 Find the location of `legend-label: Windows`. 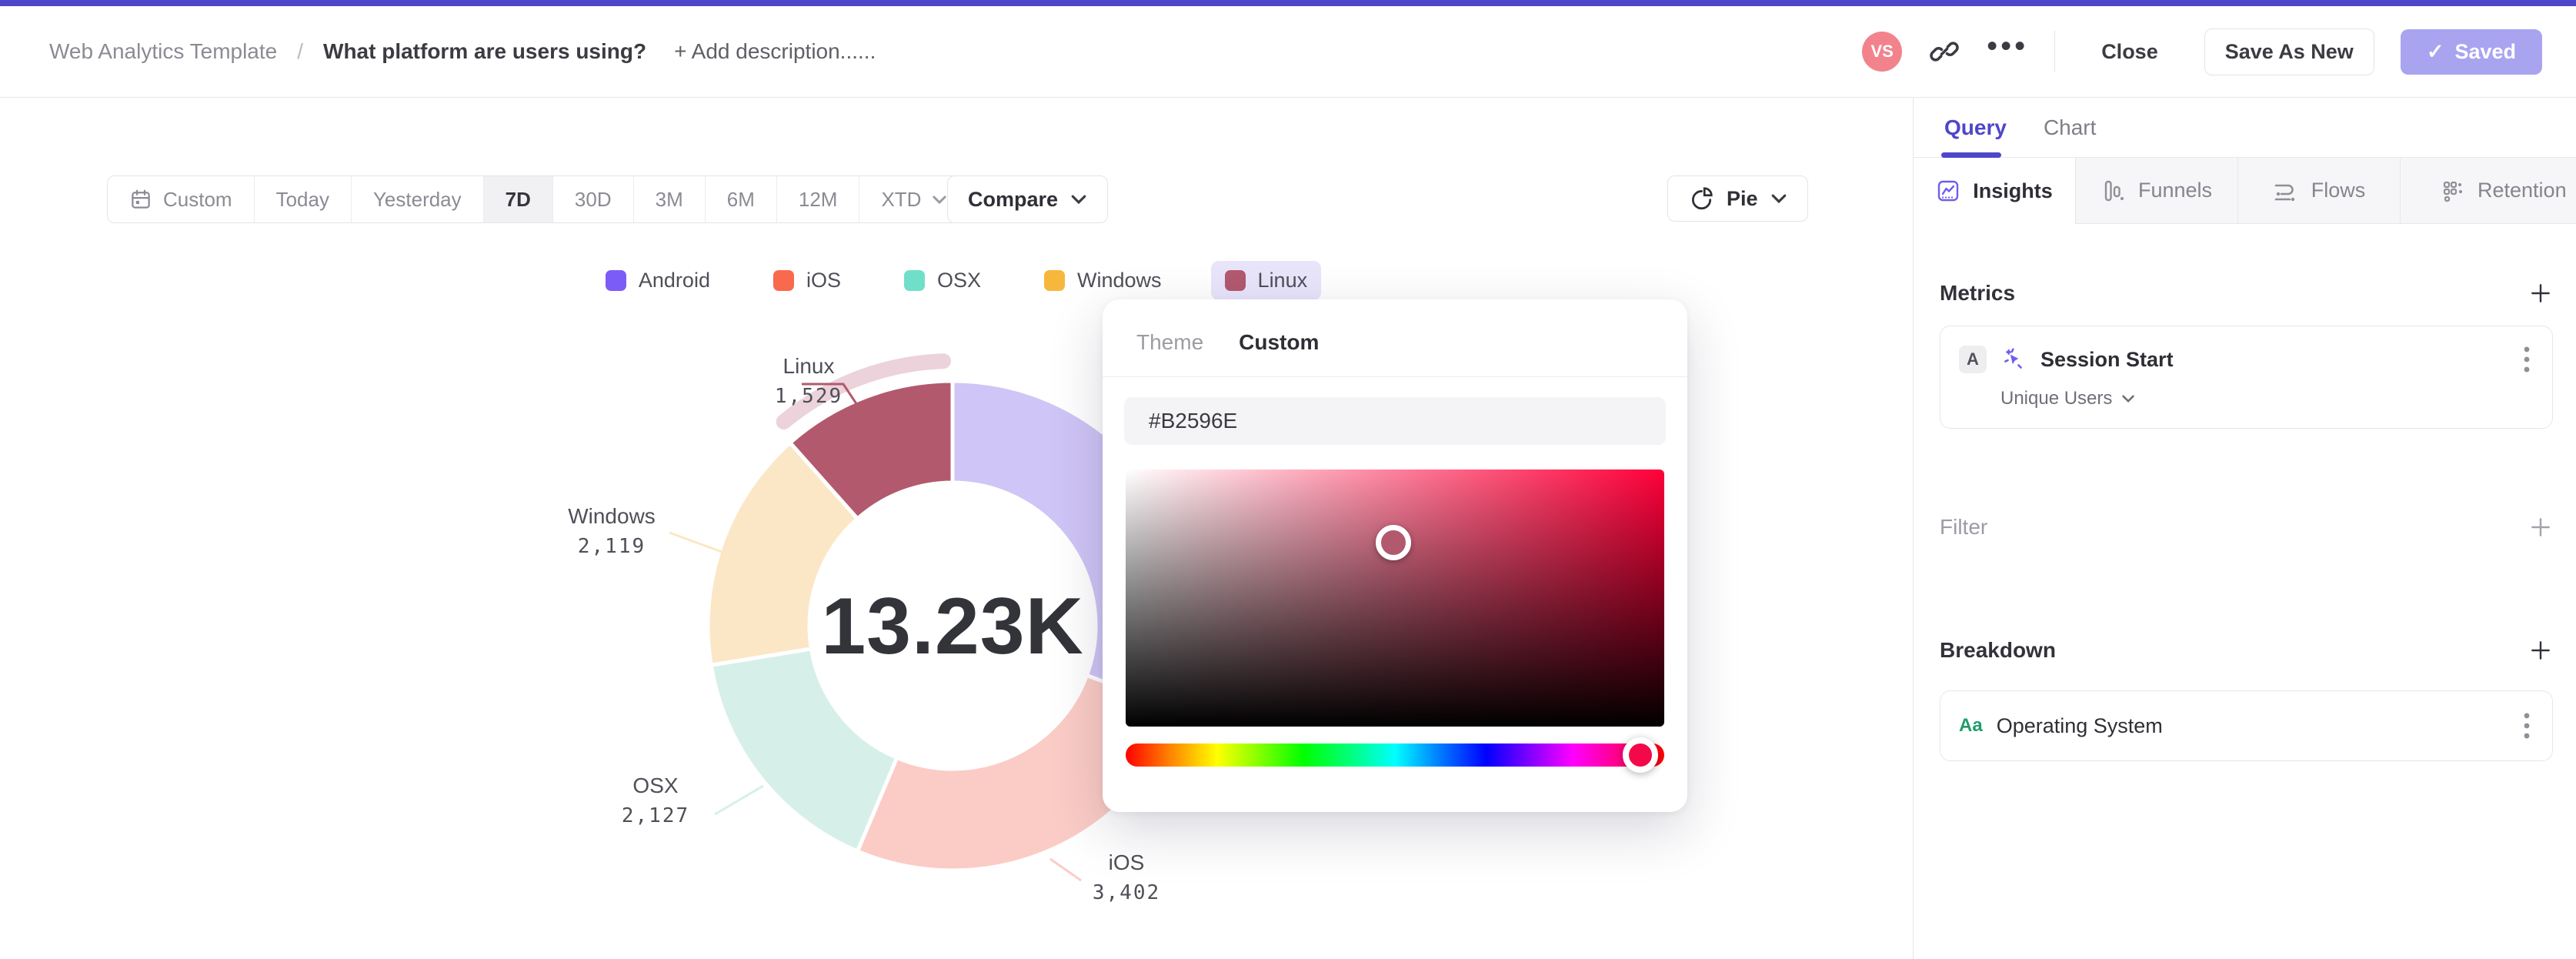

legend-label: Windows is located at coordinates (1120, 280).